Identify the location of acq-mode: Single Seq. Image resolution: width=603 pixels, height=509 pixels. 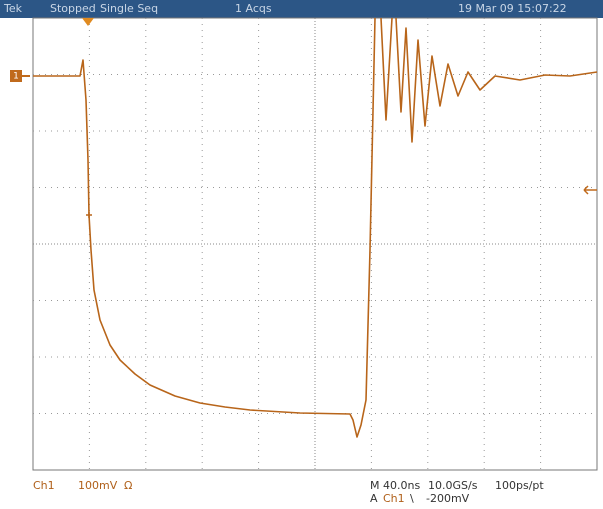
(129, 8).